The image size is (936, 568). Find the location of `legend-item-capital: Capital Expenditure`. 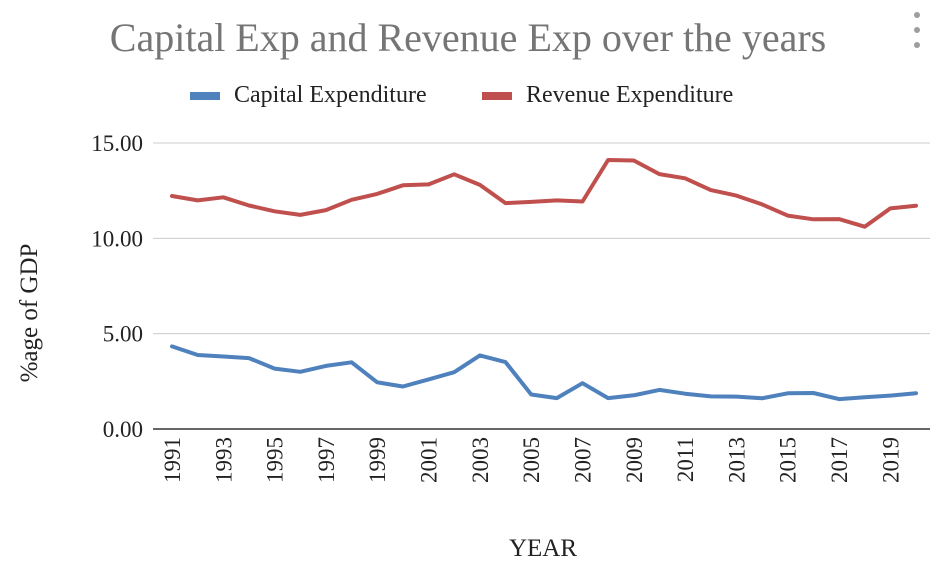

legend-item-capital: Capital Expenditure is located at coordinates (308, 95).